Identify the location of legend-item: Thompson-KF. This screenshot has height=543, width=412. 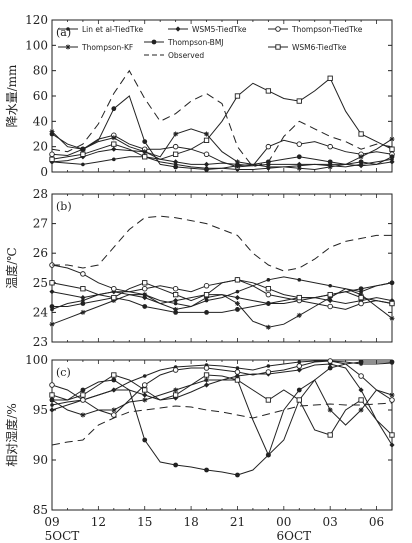
(95, 47).